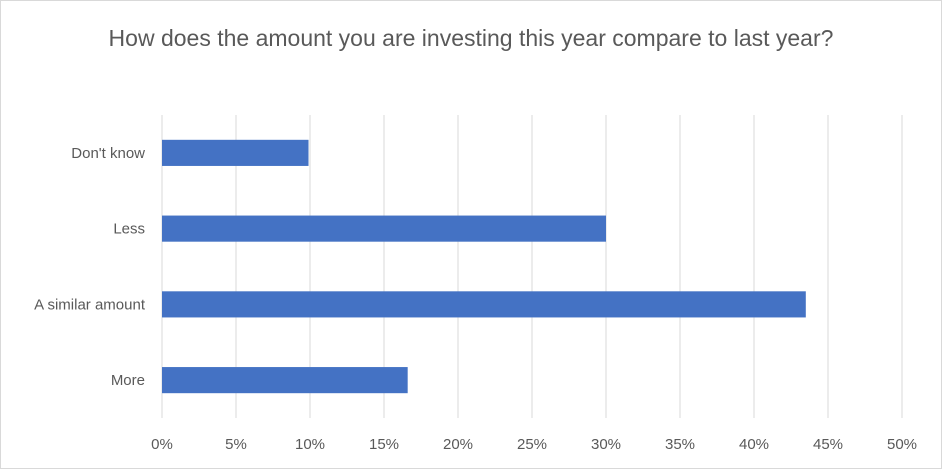 This screenshot has height=469, width=942. I want to click on category-labels: Don't know Less A similar amount More, so click(90, 267).